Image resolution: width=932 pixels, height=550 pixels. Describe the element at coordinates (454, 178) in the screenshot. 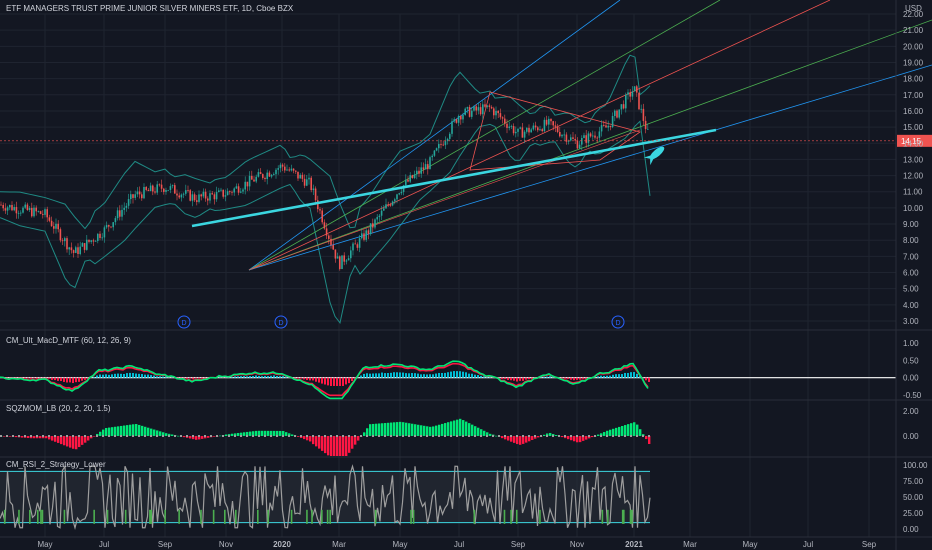

I see `trend-line` at that location.